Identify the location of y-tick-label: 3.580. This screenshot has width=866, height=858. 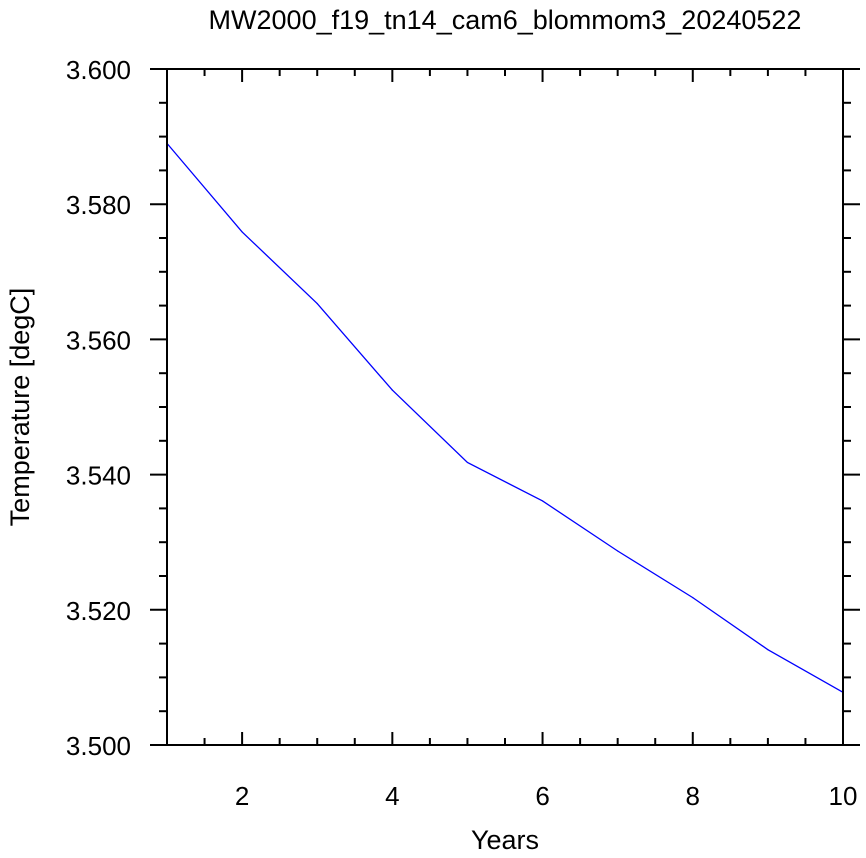
(98, 205).